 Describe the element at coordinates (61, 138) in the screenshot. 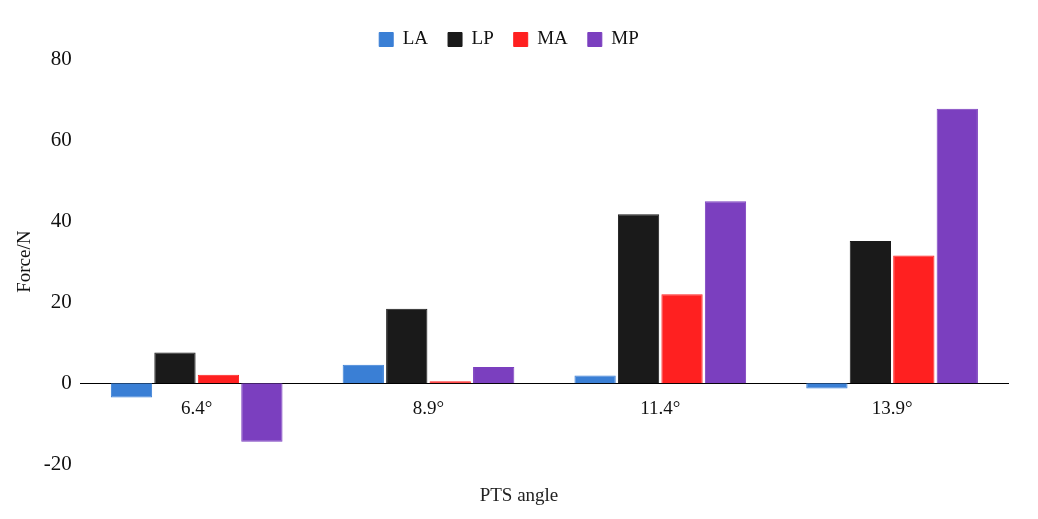

I see `y-tick-label: 60` at that location.